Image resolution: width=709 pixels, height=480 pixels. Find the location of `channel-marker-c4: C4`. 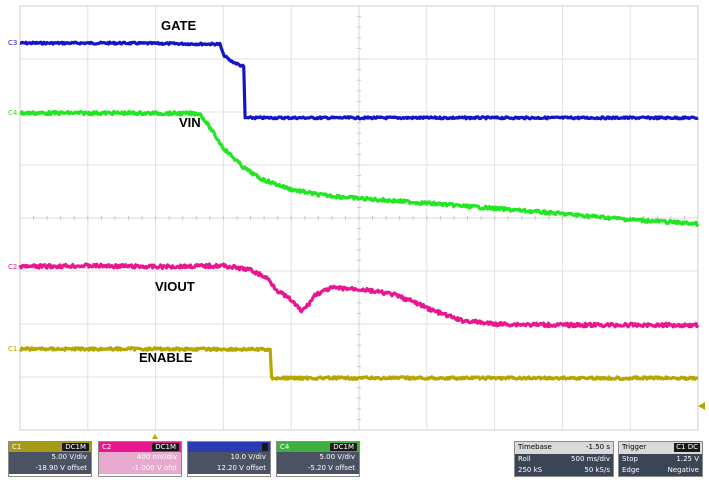

channel-marker-c4: C4 is located at coordinates (13, 113).